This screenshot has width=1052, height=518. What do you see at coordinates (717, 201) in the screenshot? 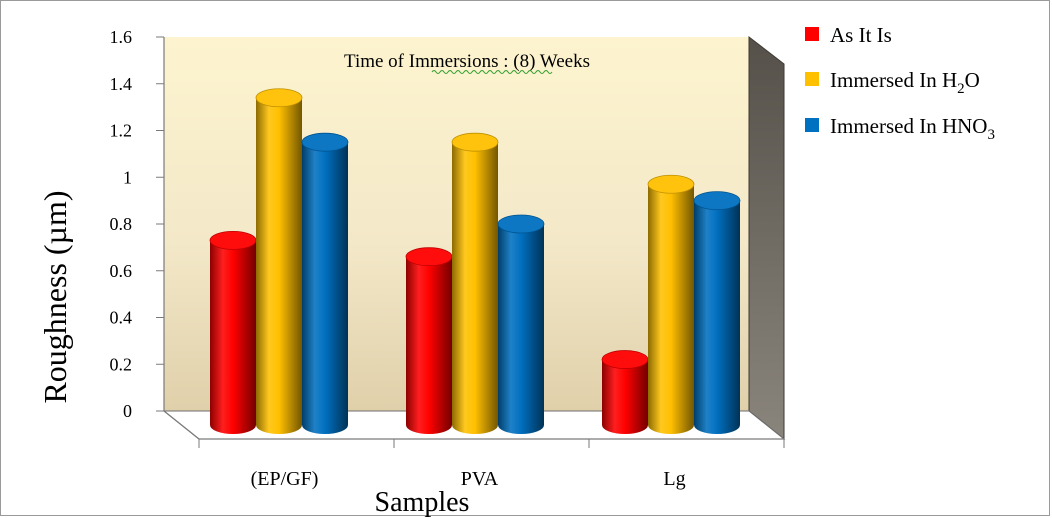
I see `bar-immersed-in-hno3-2-top` at bounding box center [717, 201].